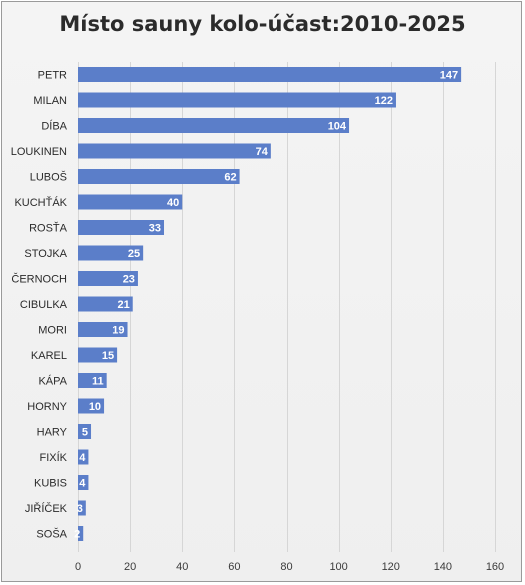  I want to click on chart-title: Místo sauny kolo-účast:2010-2025, so click(262, 24).